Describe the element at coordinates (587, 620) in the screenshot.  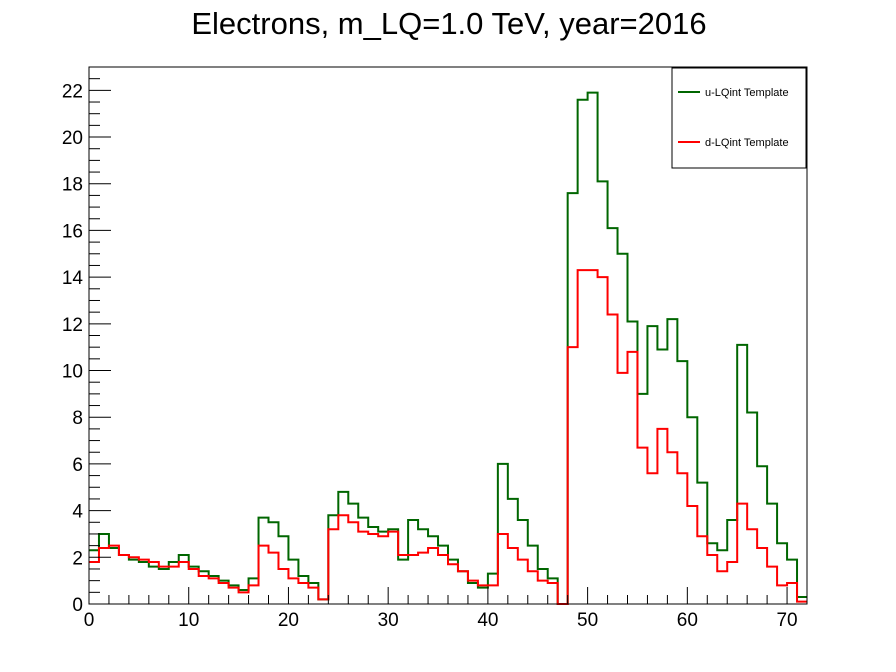
I see `x-tick-label: 50` at that location.